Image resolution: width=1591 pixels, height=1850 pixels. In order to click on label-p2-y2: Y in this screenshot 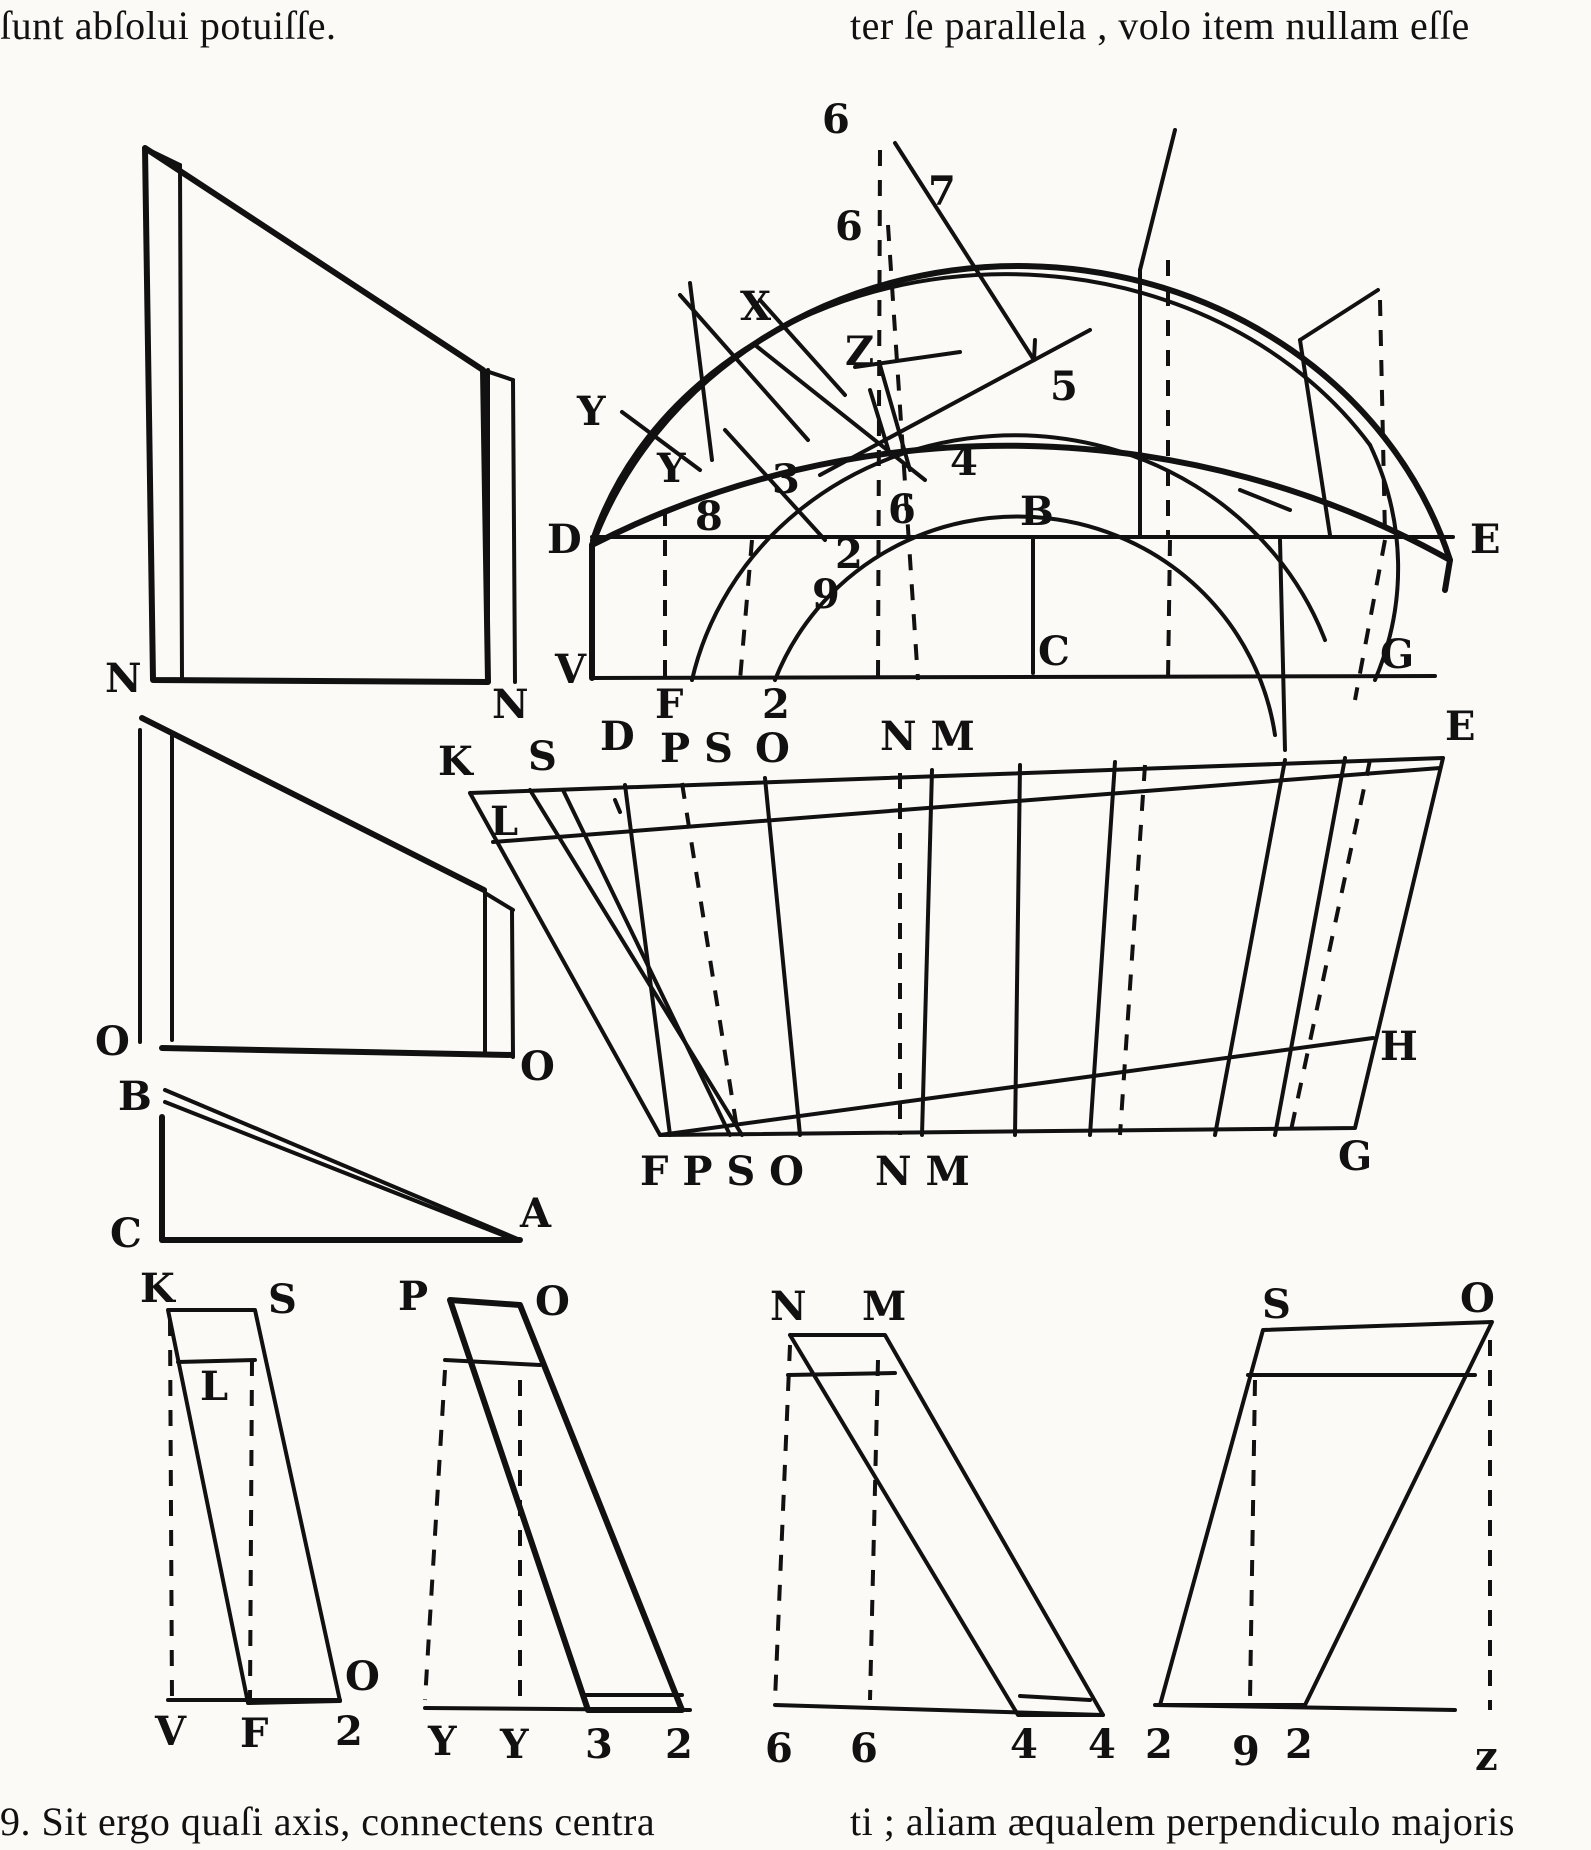, I will do `click(514, 1744)`.